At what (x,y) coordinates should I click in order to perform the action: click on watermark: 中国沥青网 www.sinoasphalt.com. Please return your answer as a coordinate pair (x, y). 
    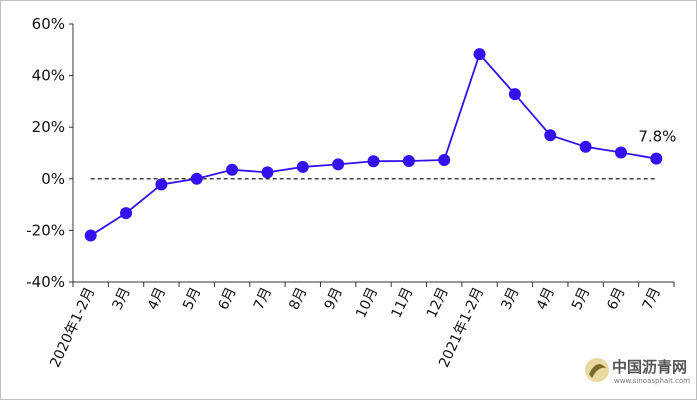
    Looking at the image, I should click on (637, 371).